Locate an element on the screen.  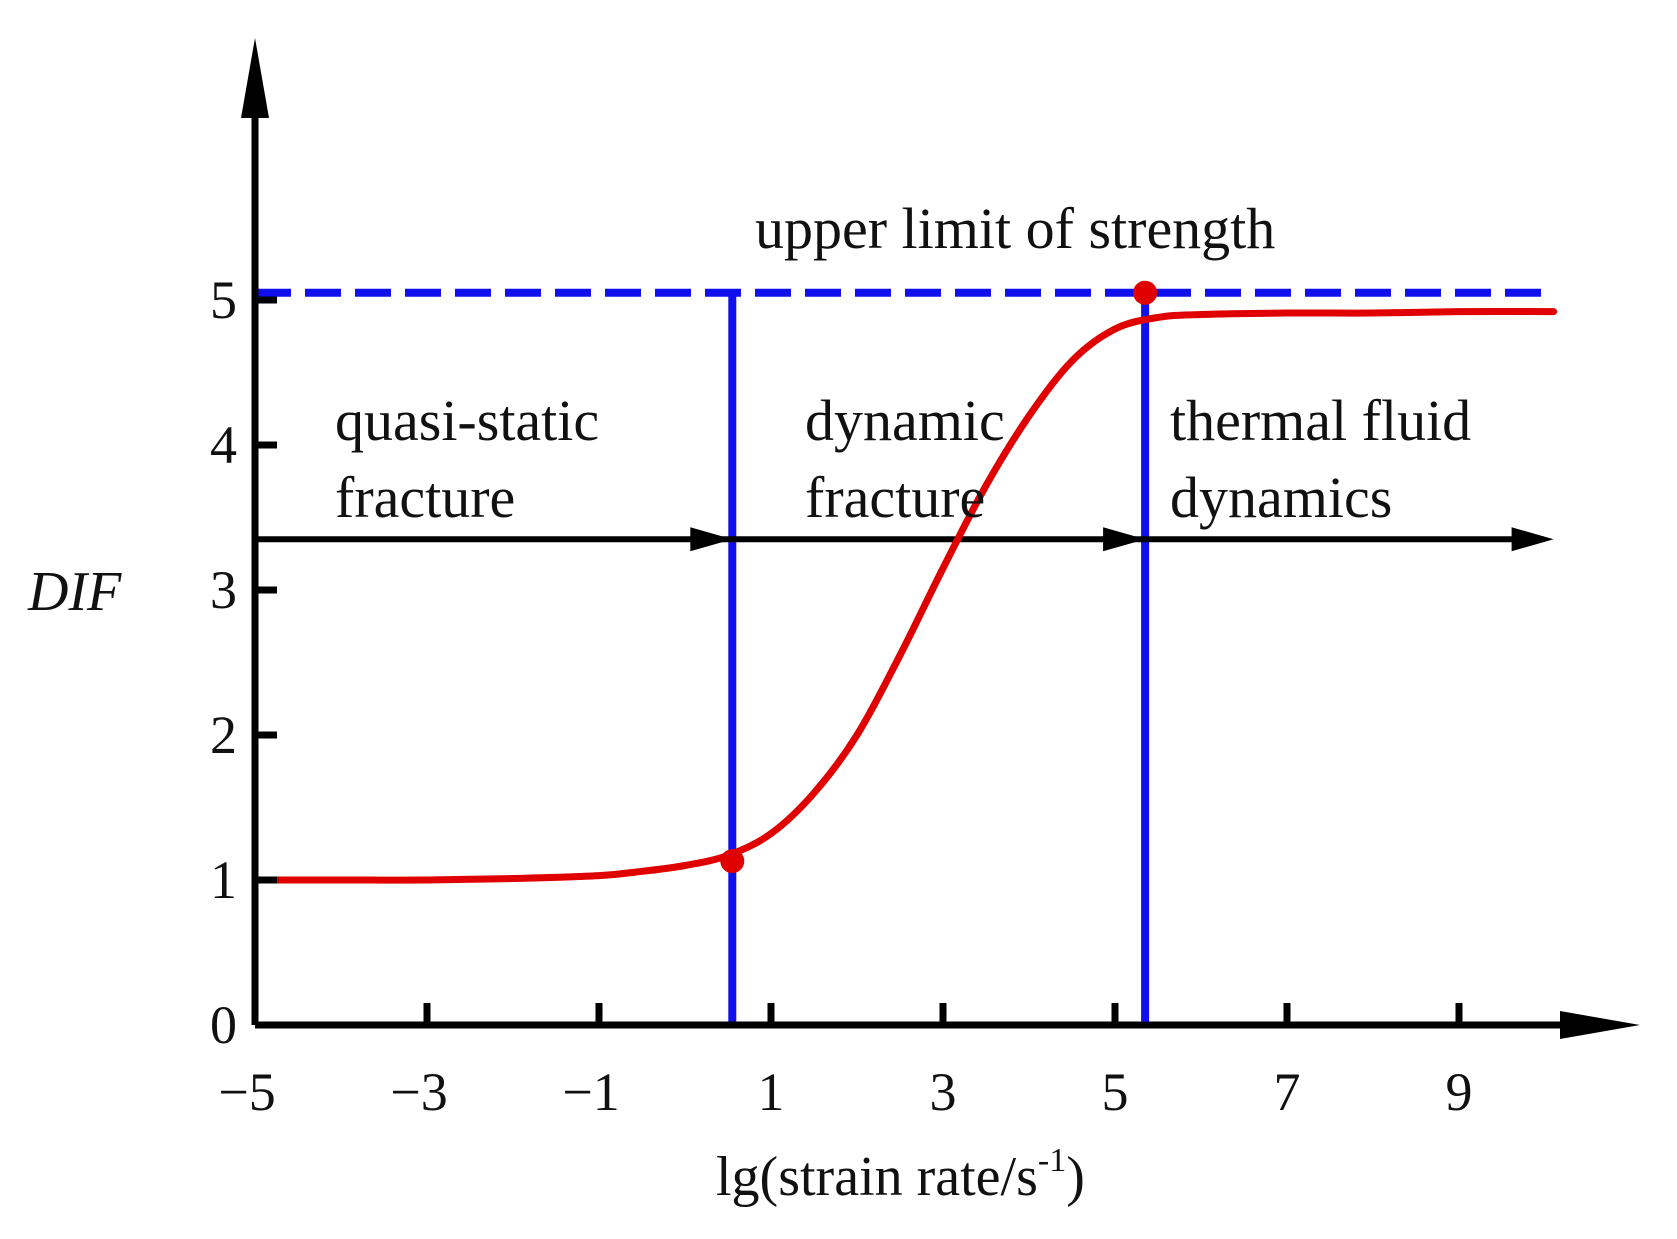
thermal-label-line1: thermal fluid is located at coordinates (1320, 420).